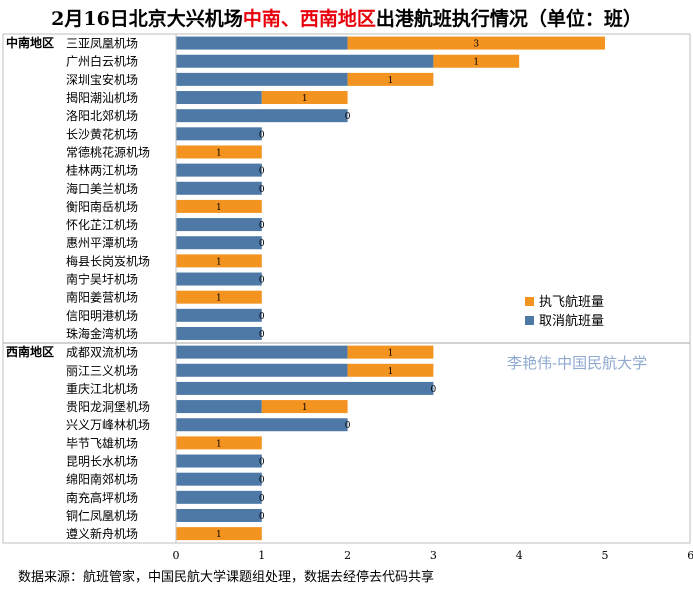 The height and width of the screenshot is (591, 693). What do you see at coordinates (508, 19) in the screenshot?
I see `title-suffix: 出港航班执行情况（单位：班）` at bounding box center [508, 19].